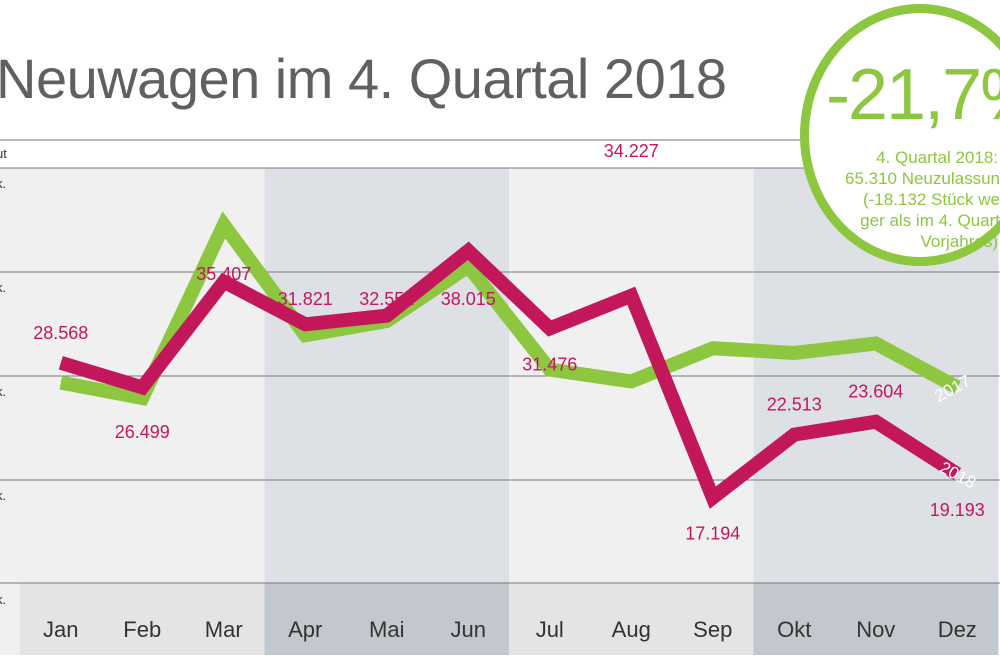 This screenshot has width=1000, height=667. Describe the element at coordinates (631, 629) in the screenshot. I see `month-label: Aug` at that location.